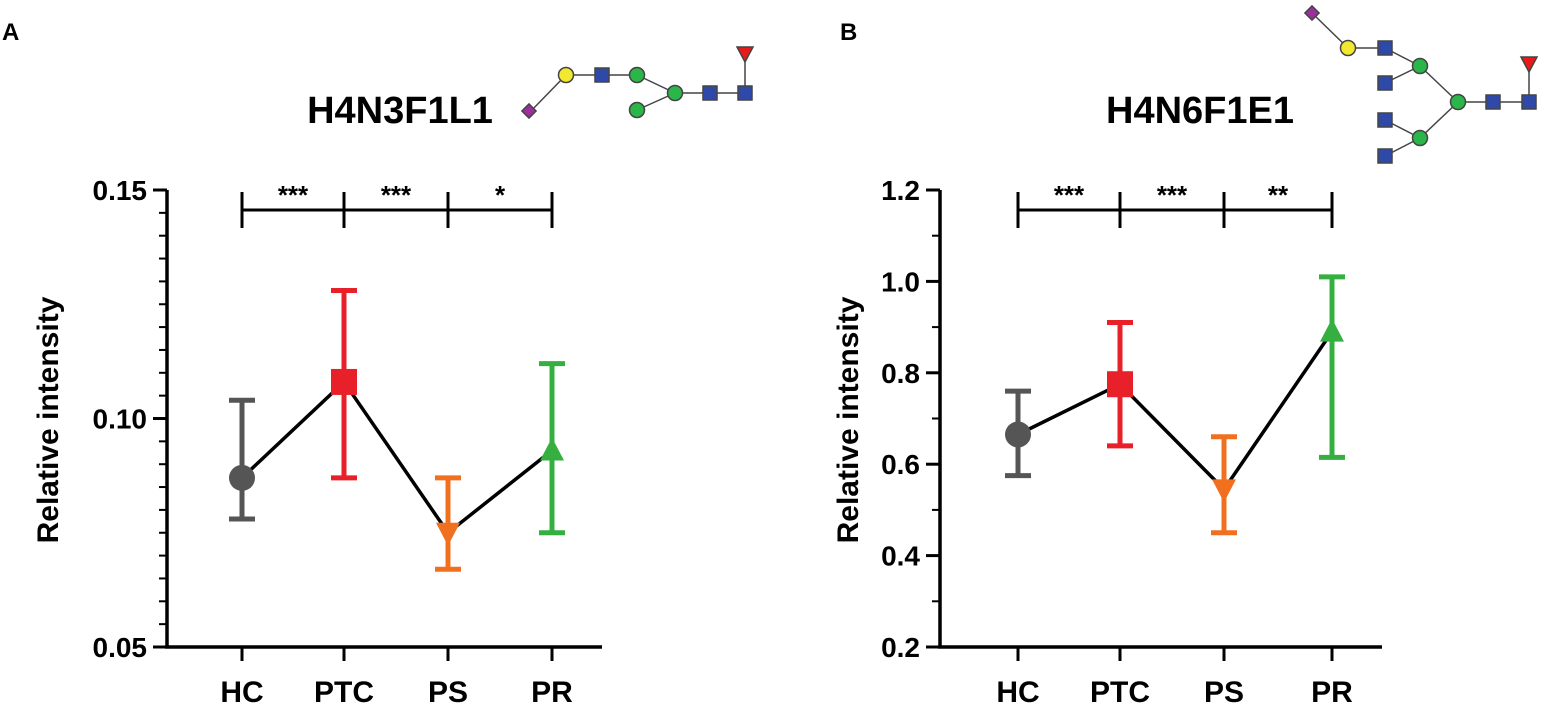  Describe the element at coordinates (344, 692) in the screenshot. I see `x-tick-label-a: PTC` at that location.